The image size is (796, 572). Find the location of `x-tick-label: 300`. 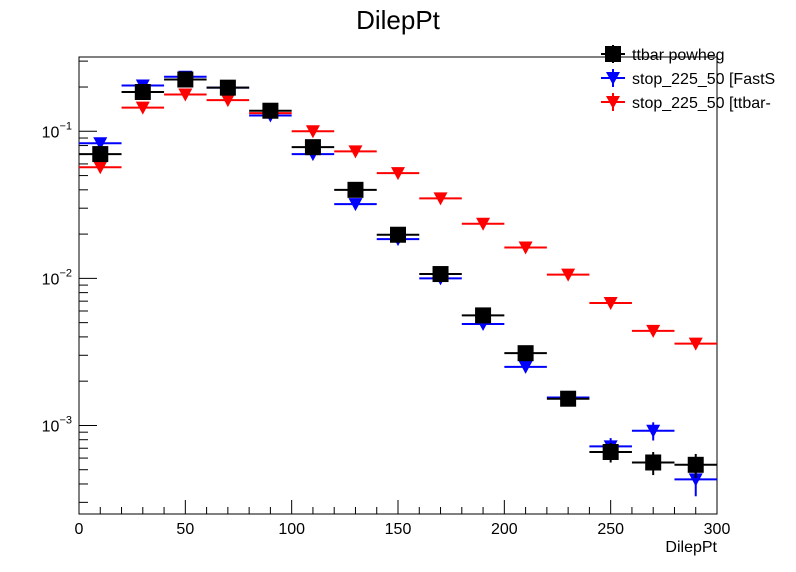

x-tick-label: 300 is located at coordinates (717, 529).